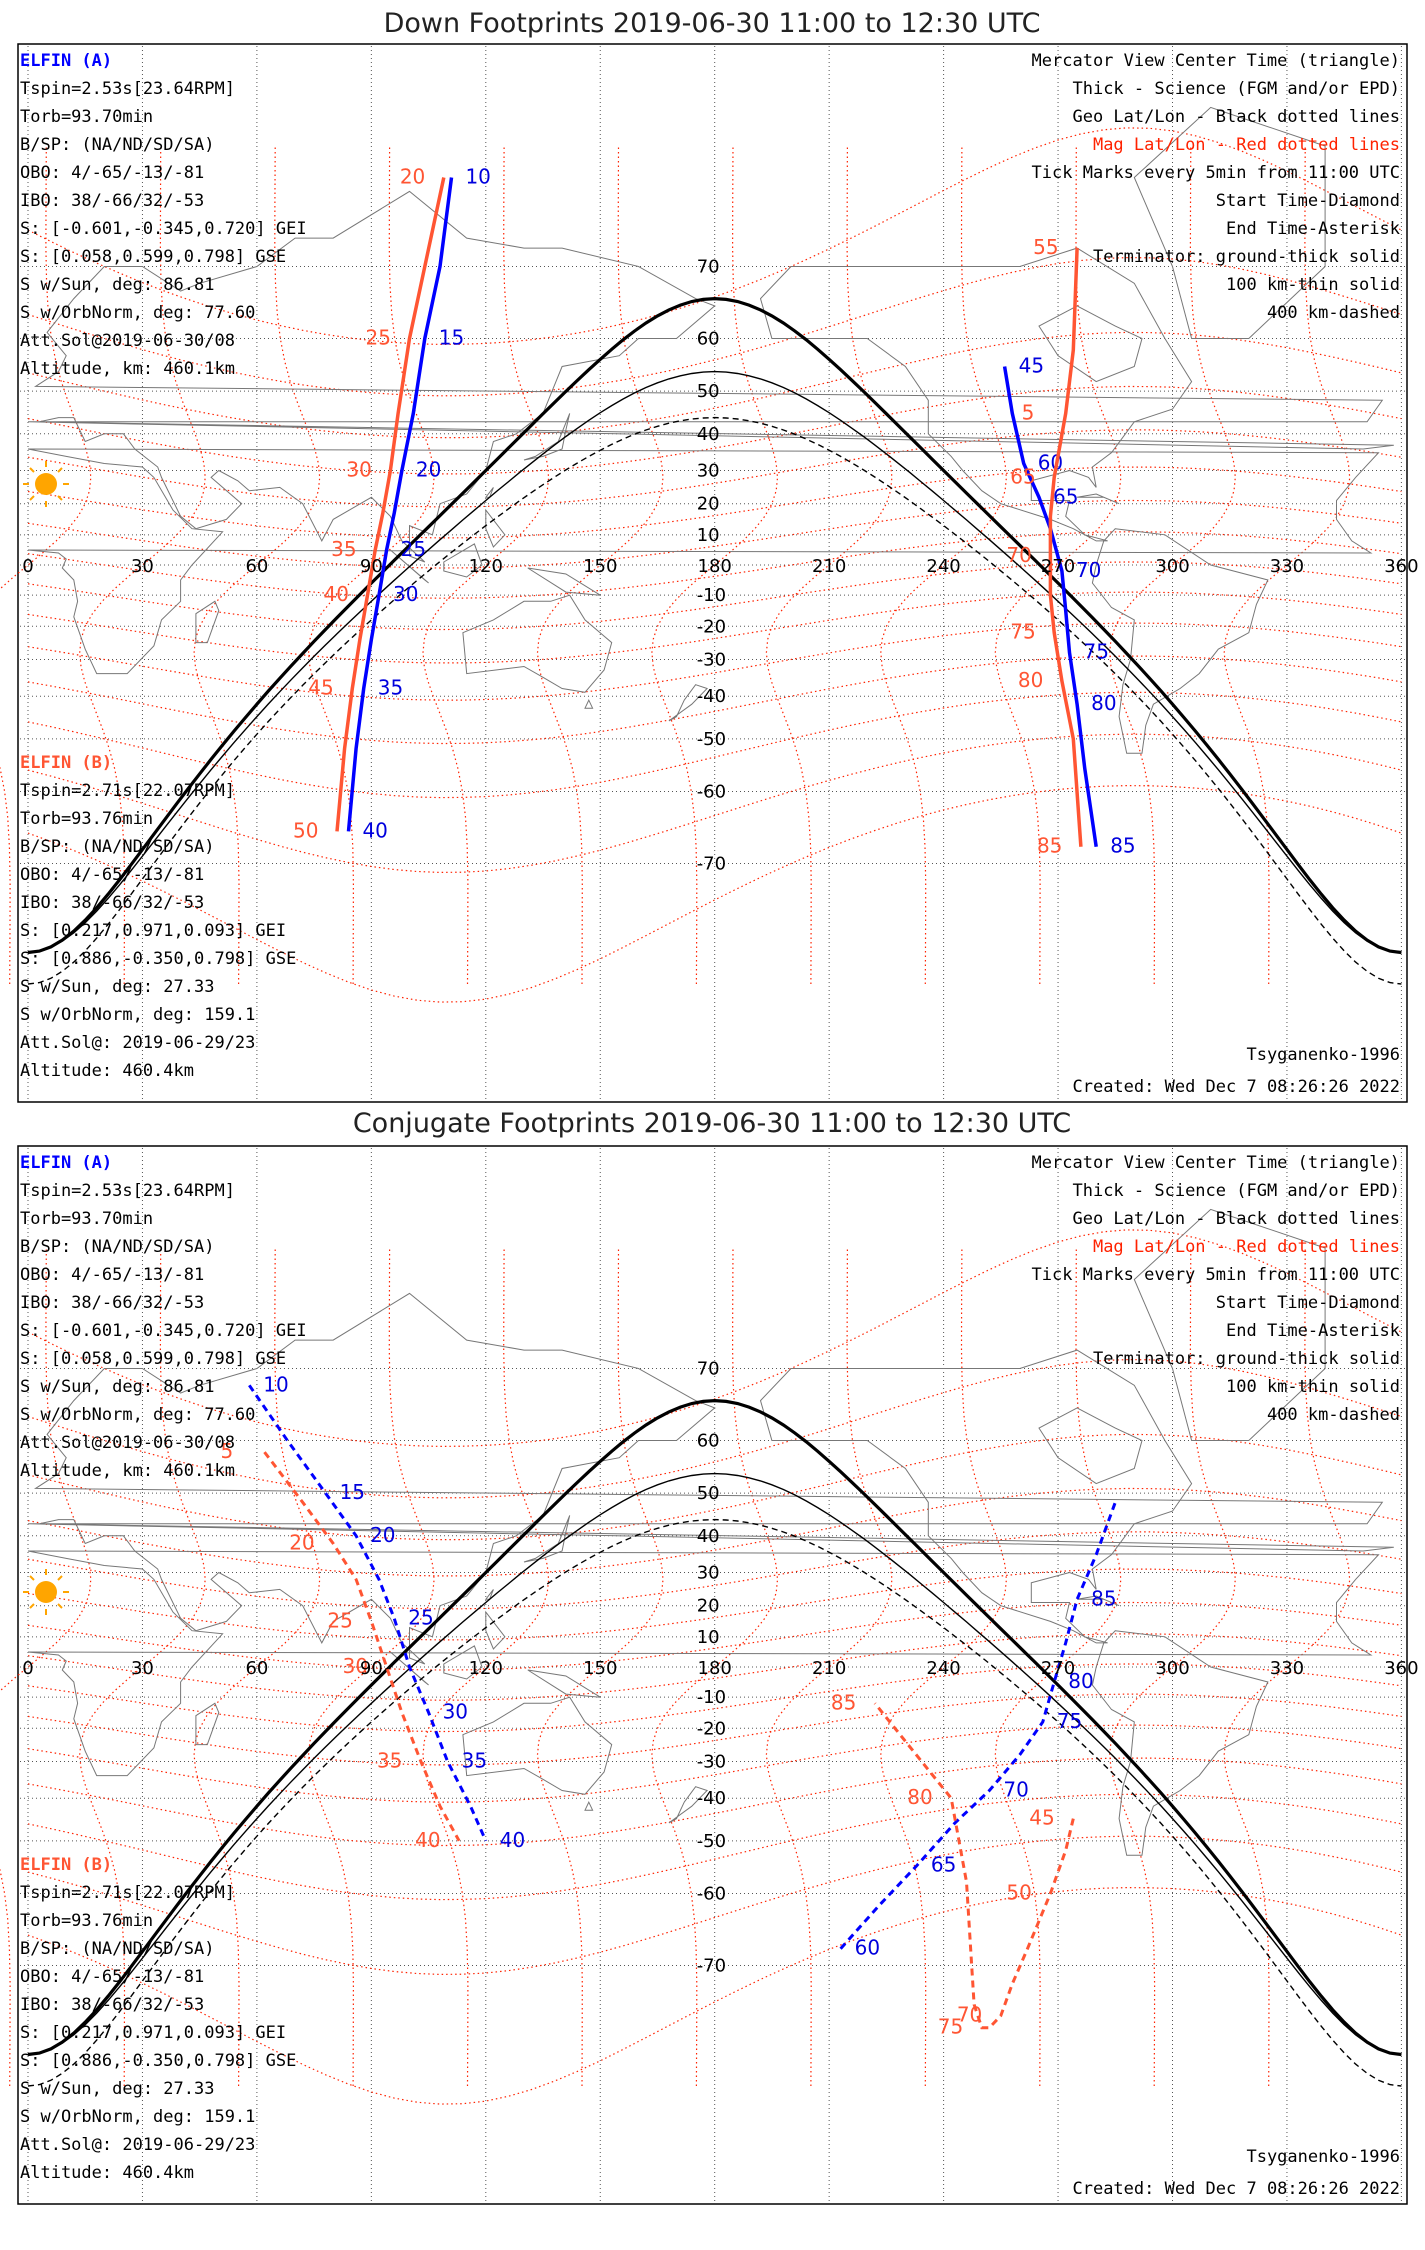 This screenshot has height=2250, width=1425. What do you see at coordinates (127, 791) in the screenshot?
I see `elfin-b-line: Tspin=2.71s[22.07RPM]` at bounding box center [127, 791].